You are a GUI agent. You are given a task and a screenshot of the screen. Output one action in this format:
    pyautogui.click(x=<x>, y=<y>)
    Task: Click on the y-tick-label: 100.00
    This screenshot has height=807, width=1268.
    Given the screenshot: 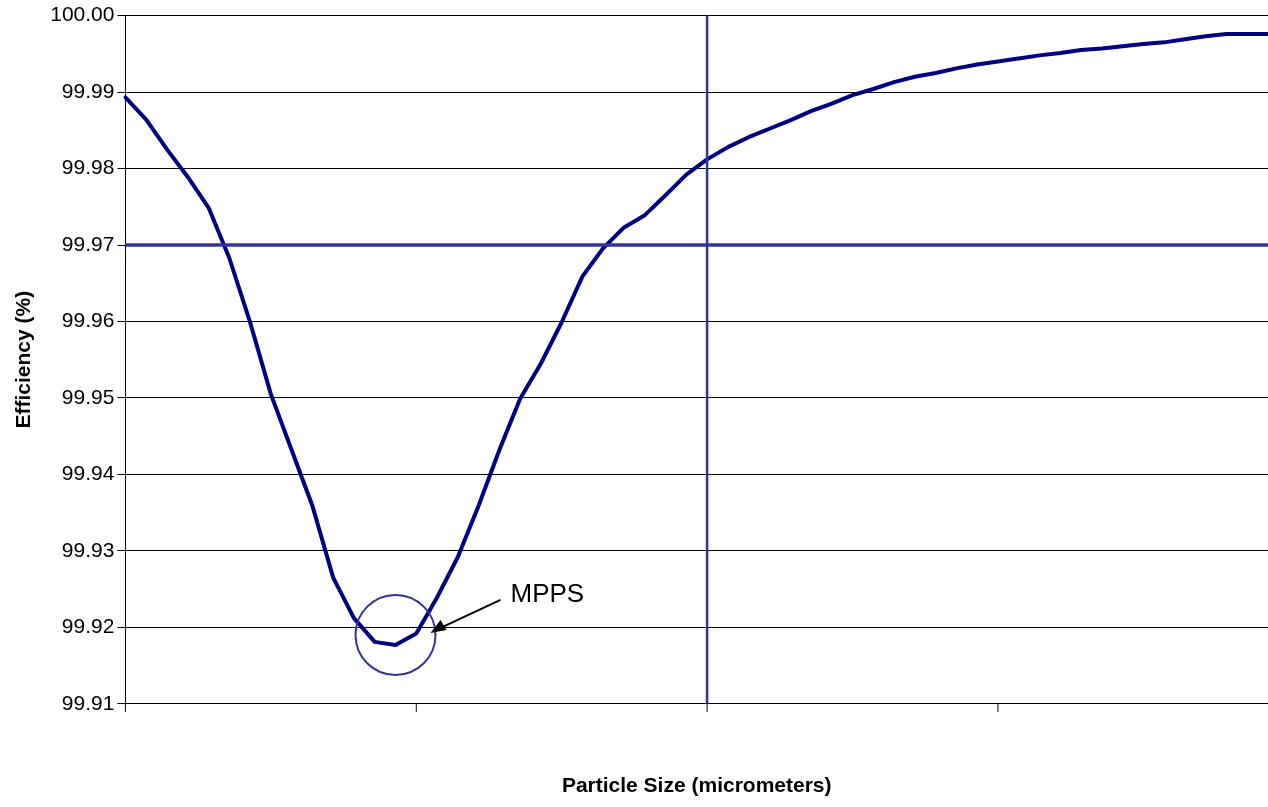 What is the action you would take?
    pyautogui.click(x=82, y=14)
    